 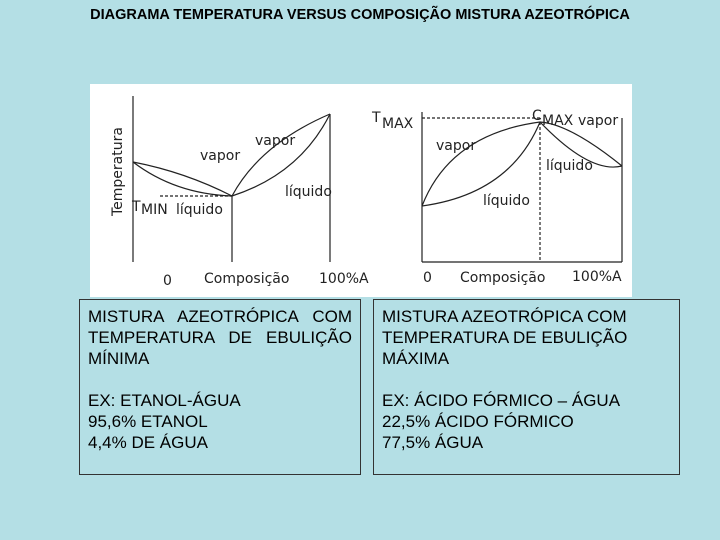 What do you see at coordinates (501, 400) in the screenshot?
I see `example-line: EX: ÁCIDO FÓRMICO – ÁGUA` at bounding box center [501, 400].